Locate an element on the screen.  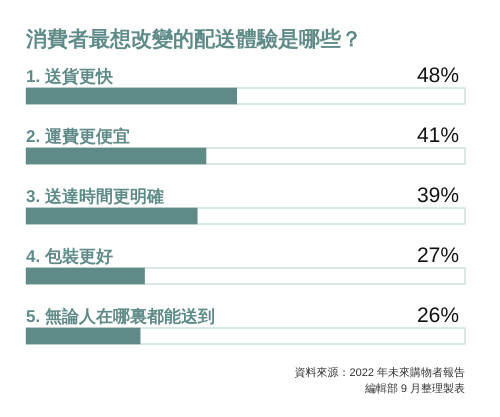
chart-title: 消費者最想改變的配送體驗是哪些？ is located at coordinates (193, 39).